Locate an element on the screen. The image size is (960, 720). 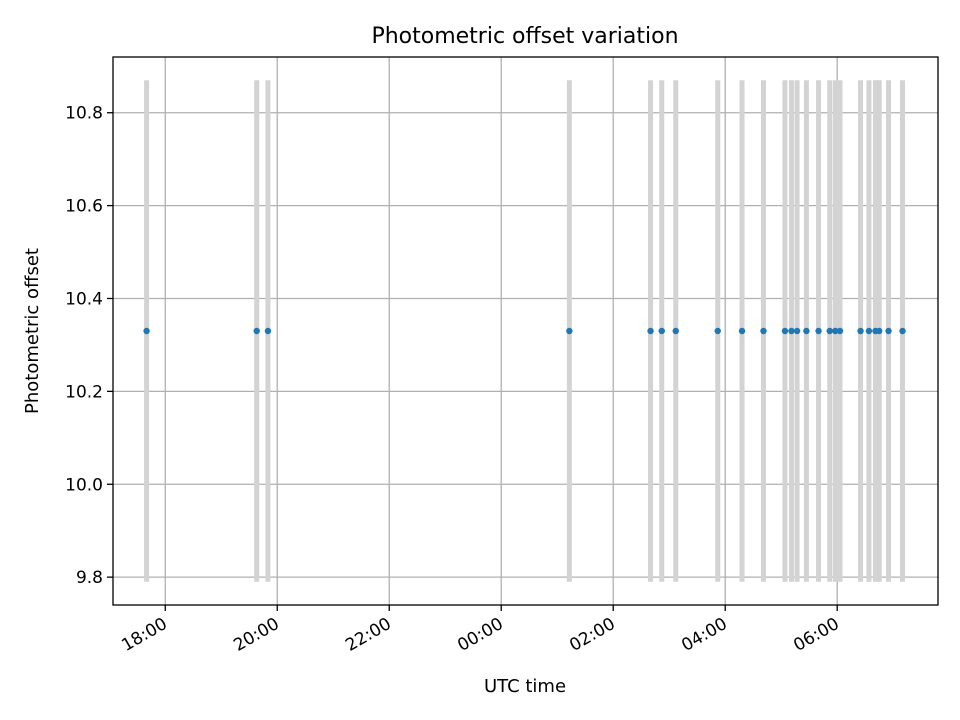
y-tick-label: 10.6 is located at coordinates (84, 207).